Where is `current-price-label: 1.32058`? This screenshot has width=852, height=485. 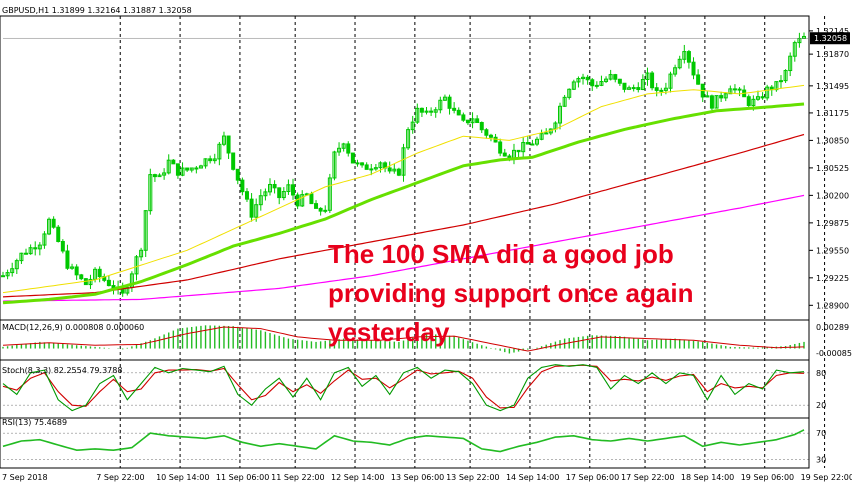 current-price-label: 1.32058 is located at coordinates (830, 38).